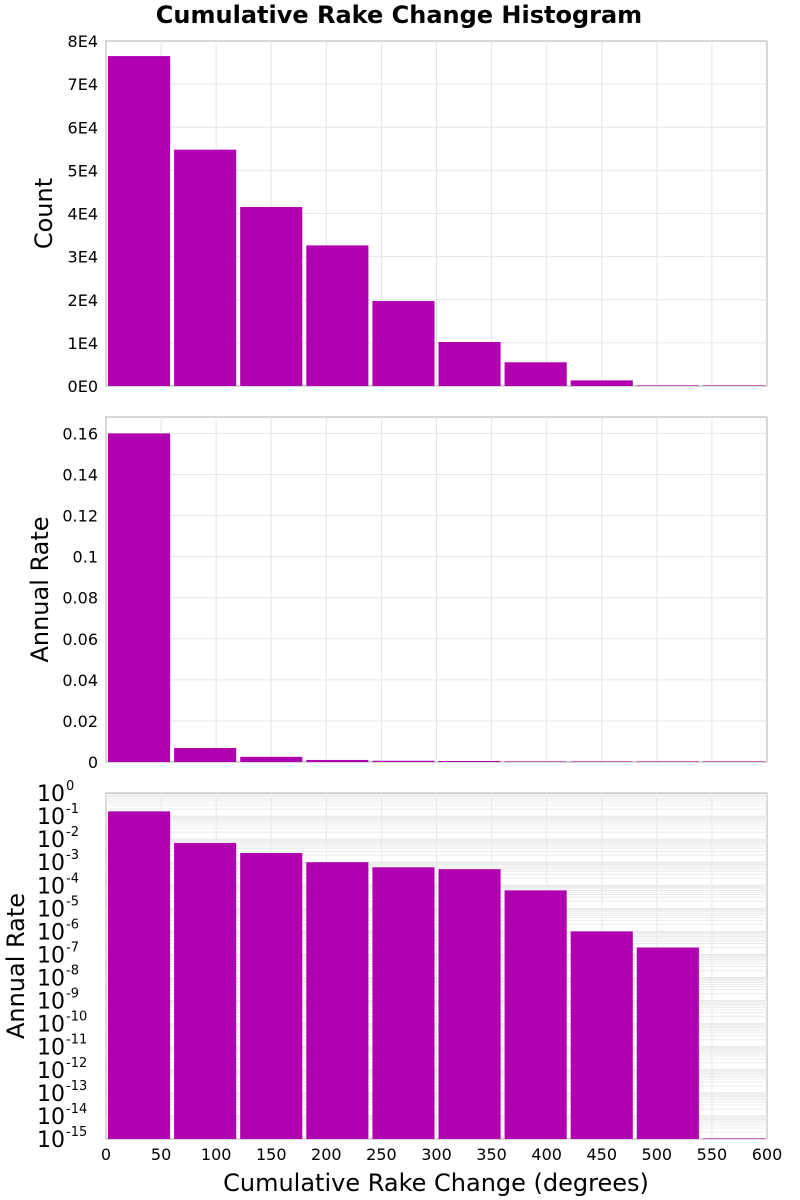 The width and height of the screenshot is (800, 1200). Describe the element at coordinates (76, 1086) in the screenshot. I see `y-tick-exponent: -13` at that location.